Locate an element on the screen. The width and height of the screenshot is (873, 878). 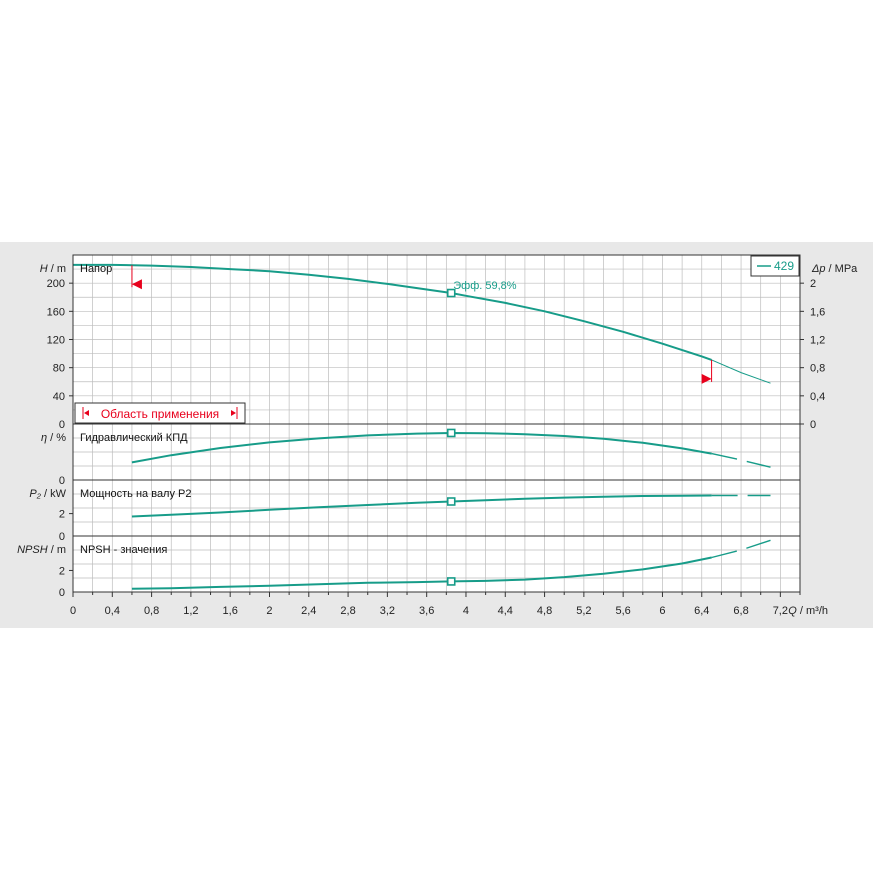
curve-npsh-extension is located at coordinates (741, 549).